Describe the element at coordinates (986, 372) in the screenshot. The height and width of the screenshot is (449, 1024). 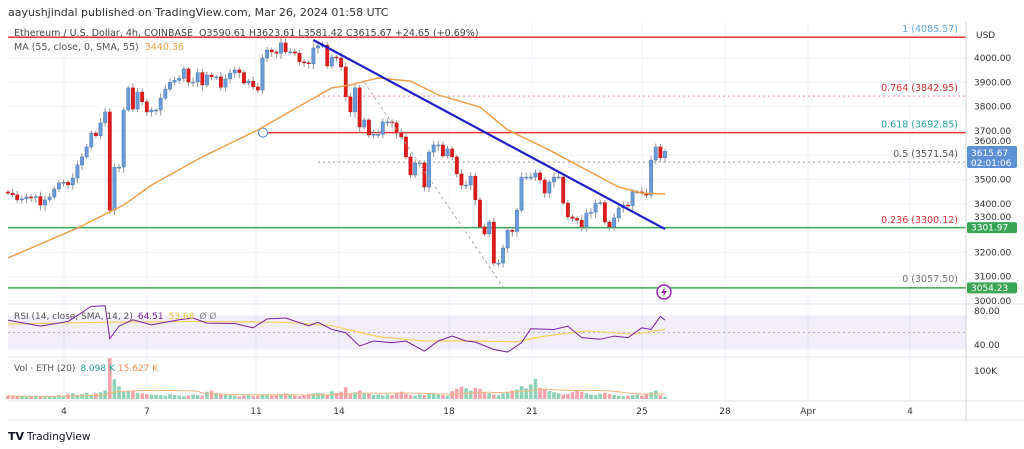
I see `volume-tick: 100K` at that location.